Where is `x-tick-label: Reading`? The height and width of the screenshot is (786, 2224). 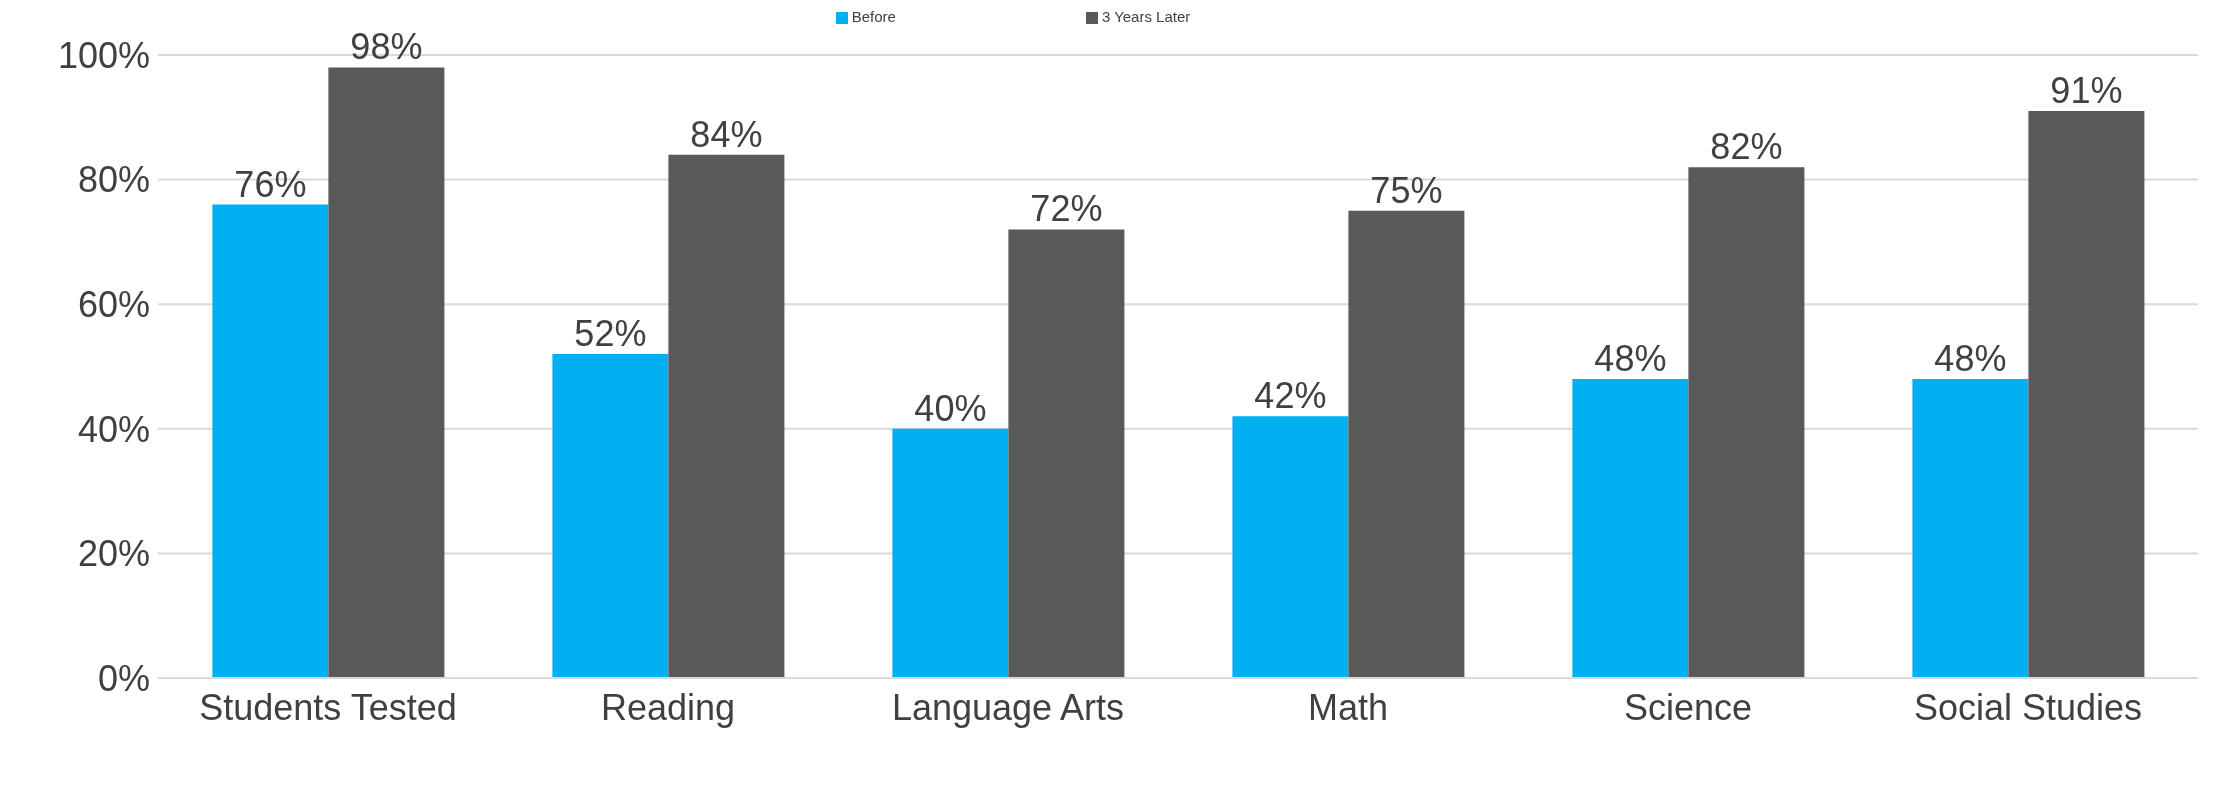
x-tick-label: Reading is located at coordinates (668, 707).